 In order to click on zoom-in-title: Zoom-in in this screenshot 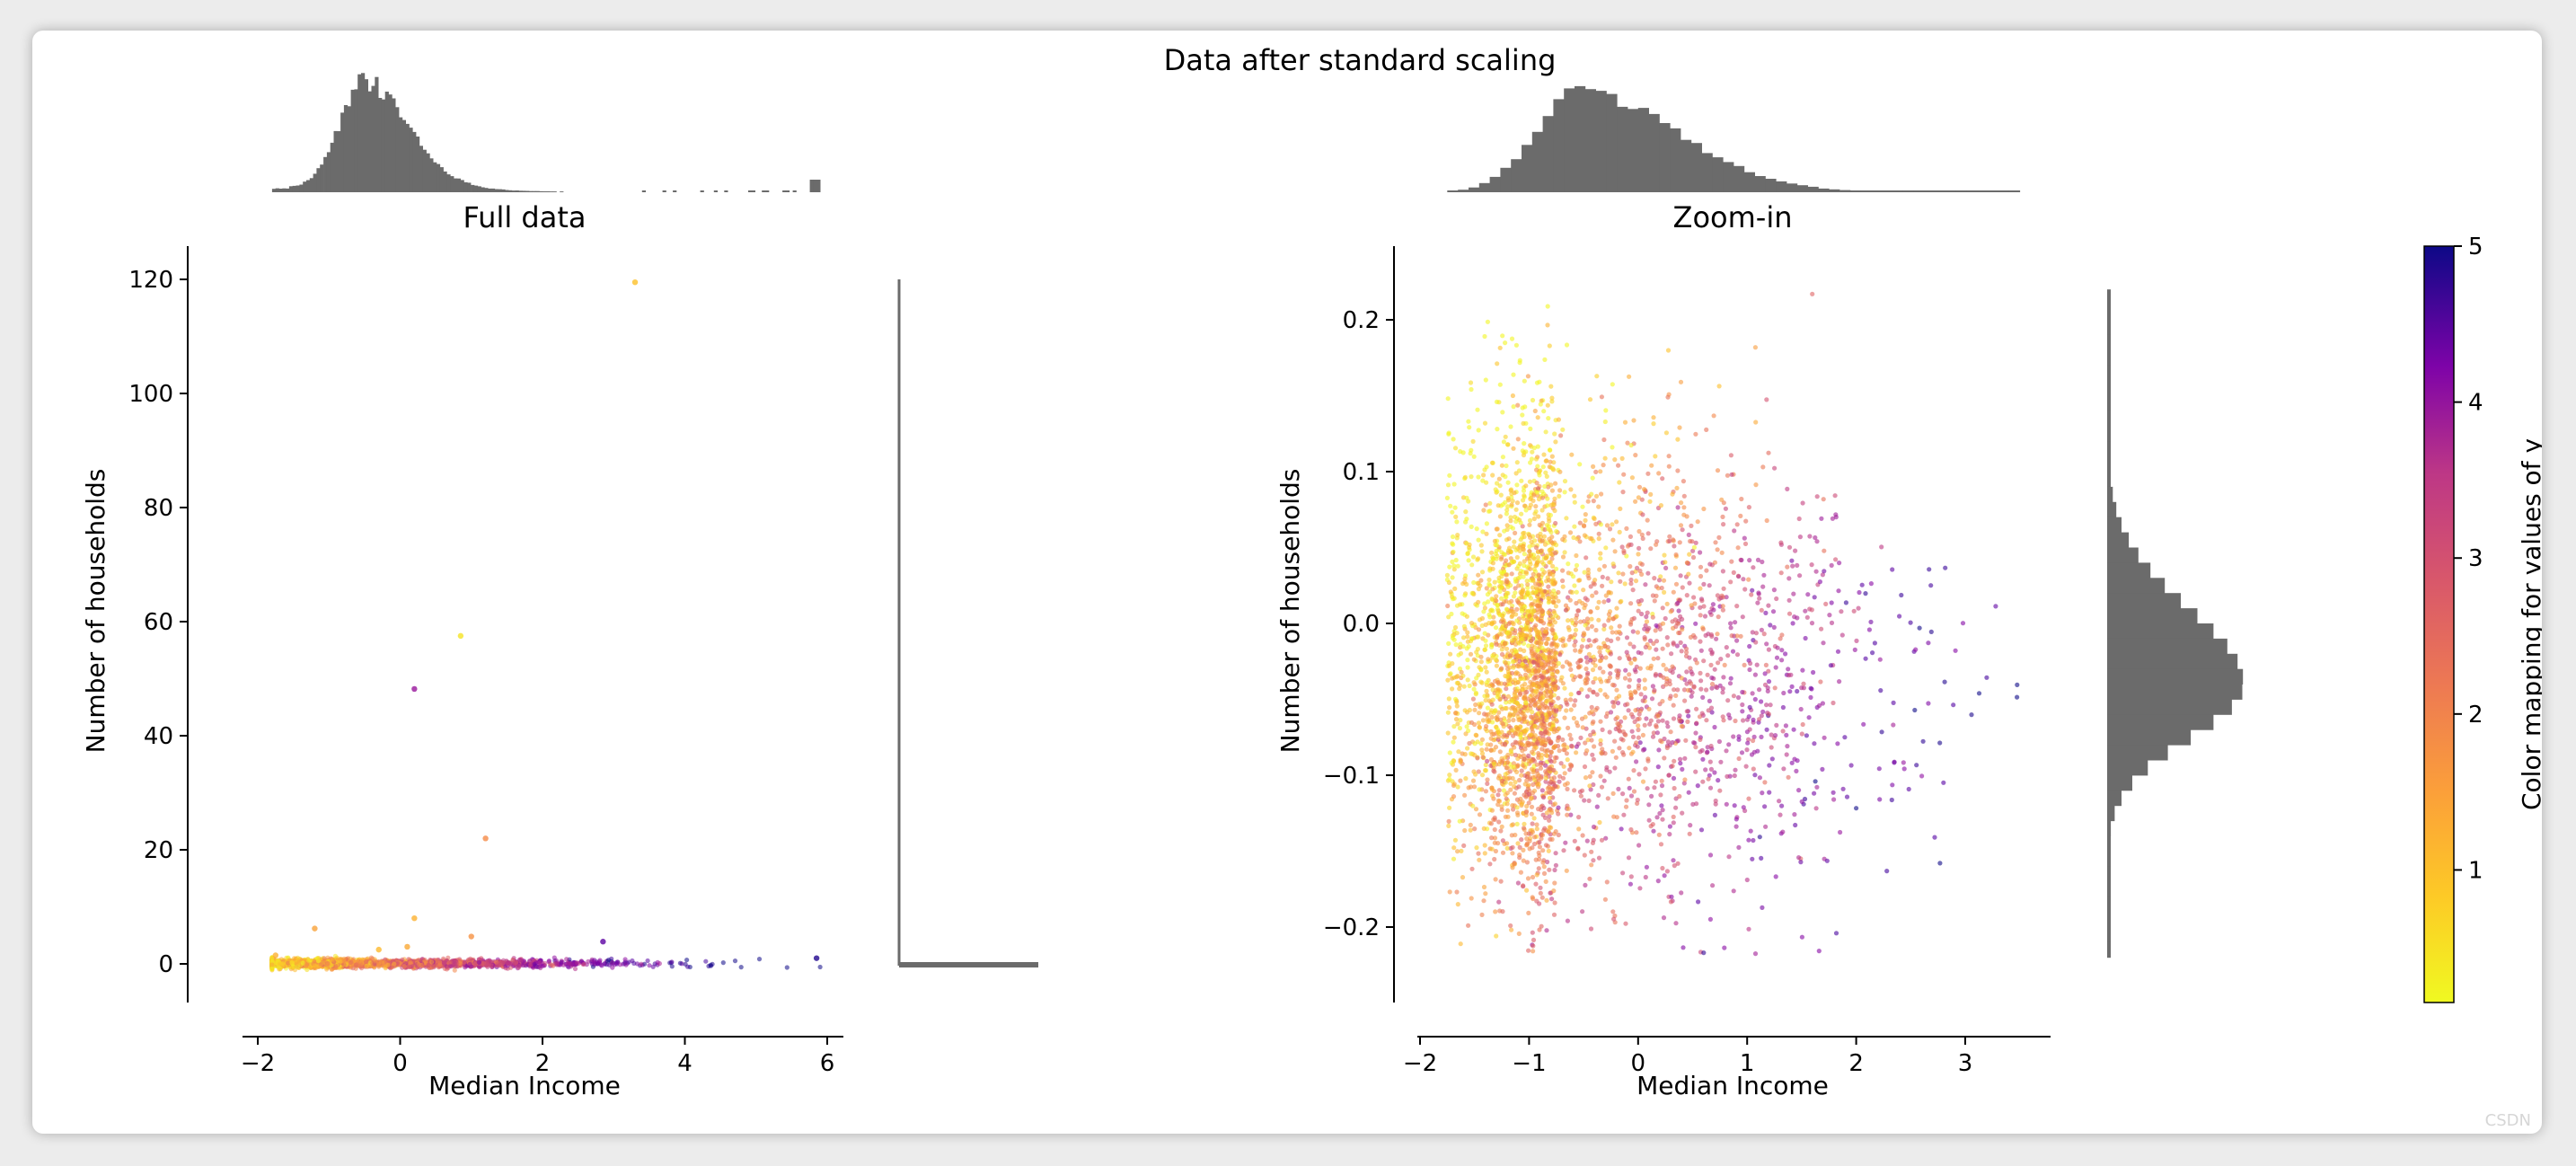, I will do `click(1733, 217)`.